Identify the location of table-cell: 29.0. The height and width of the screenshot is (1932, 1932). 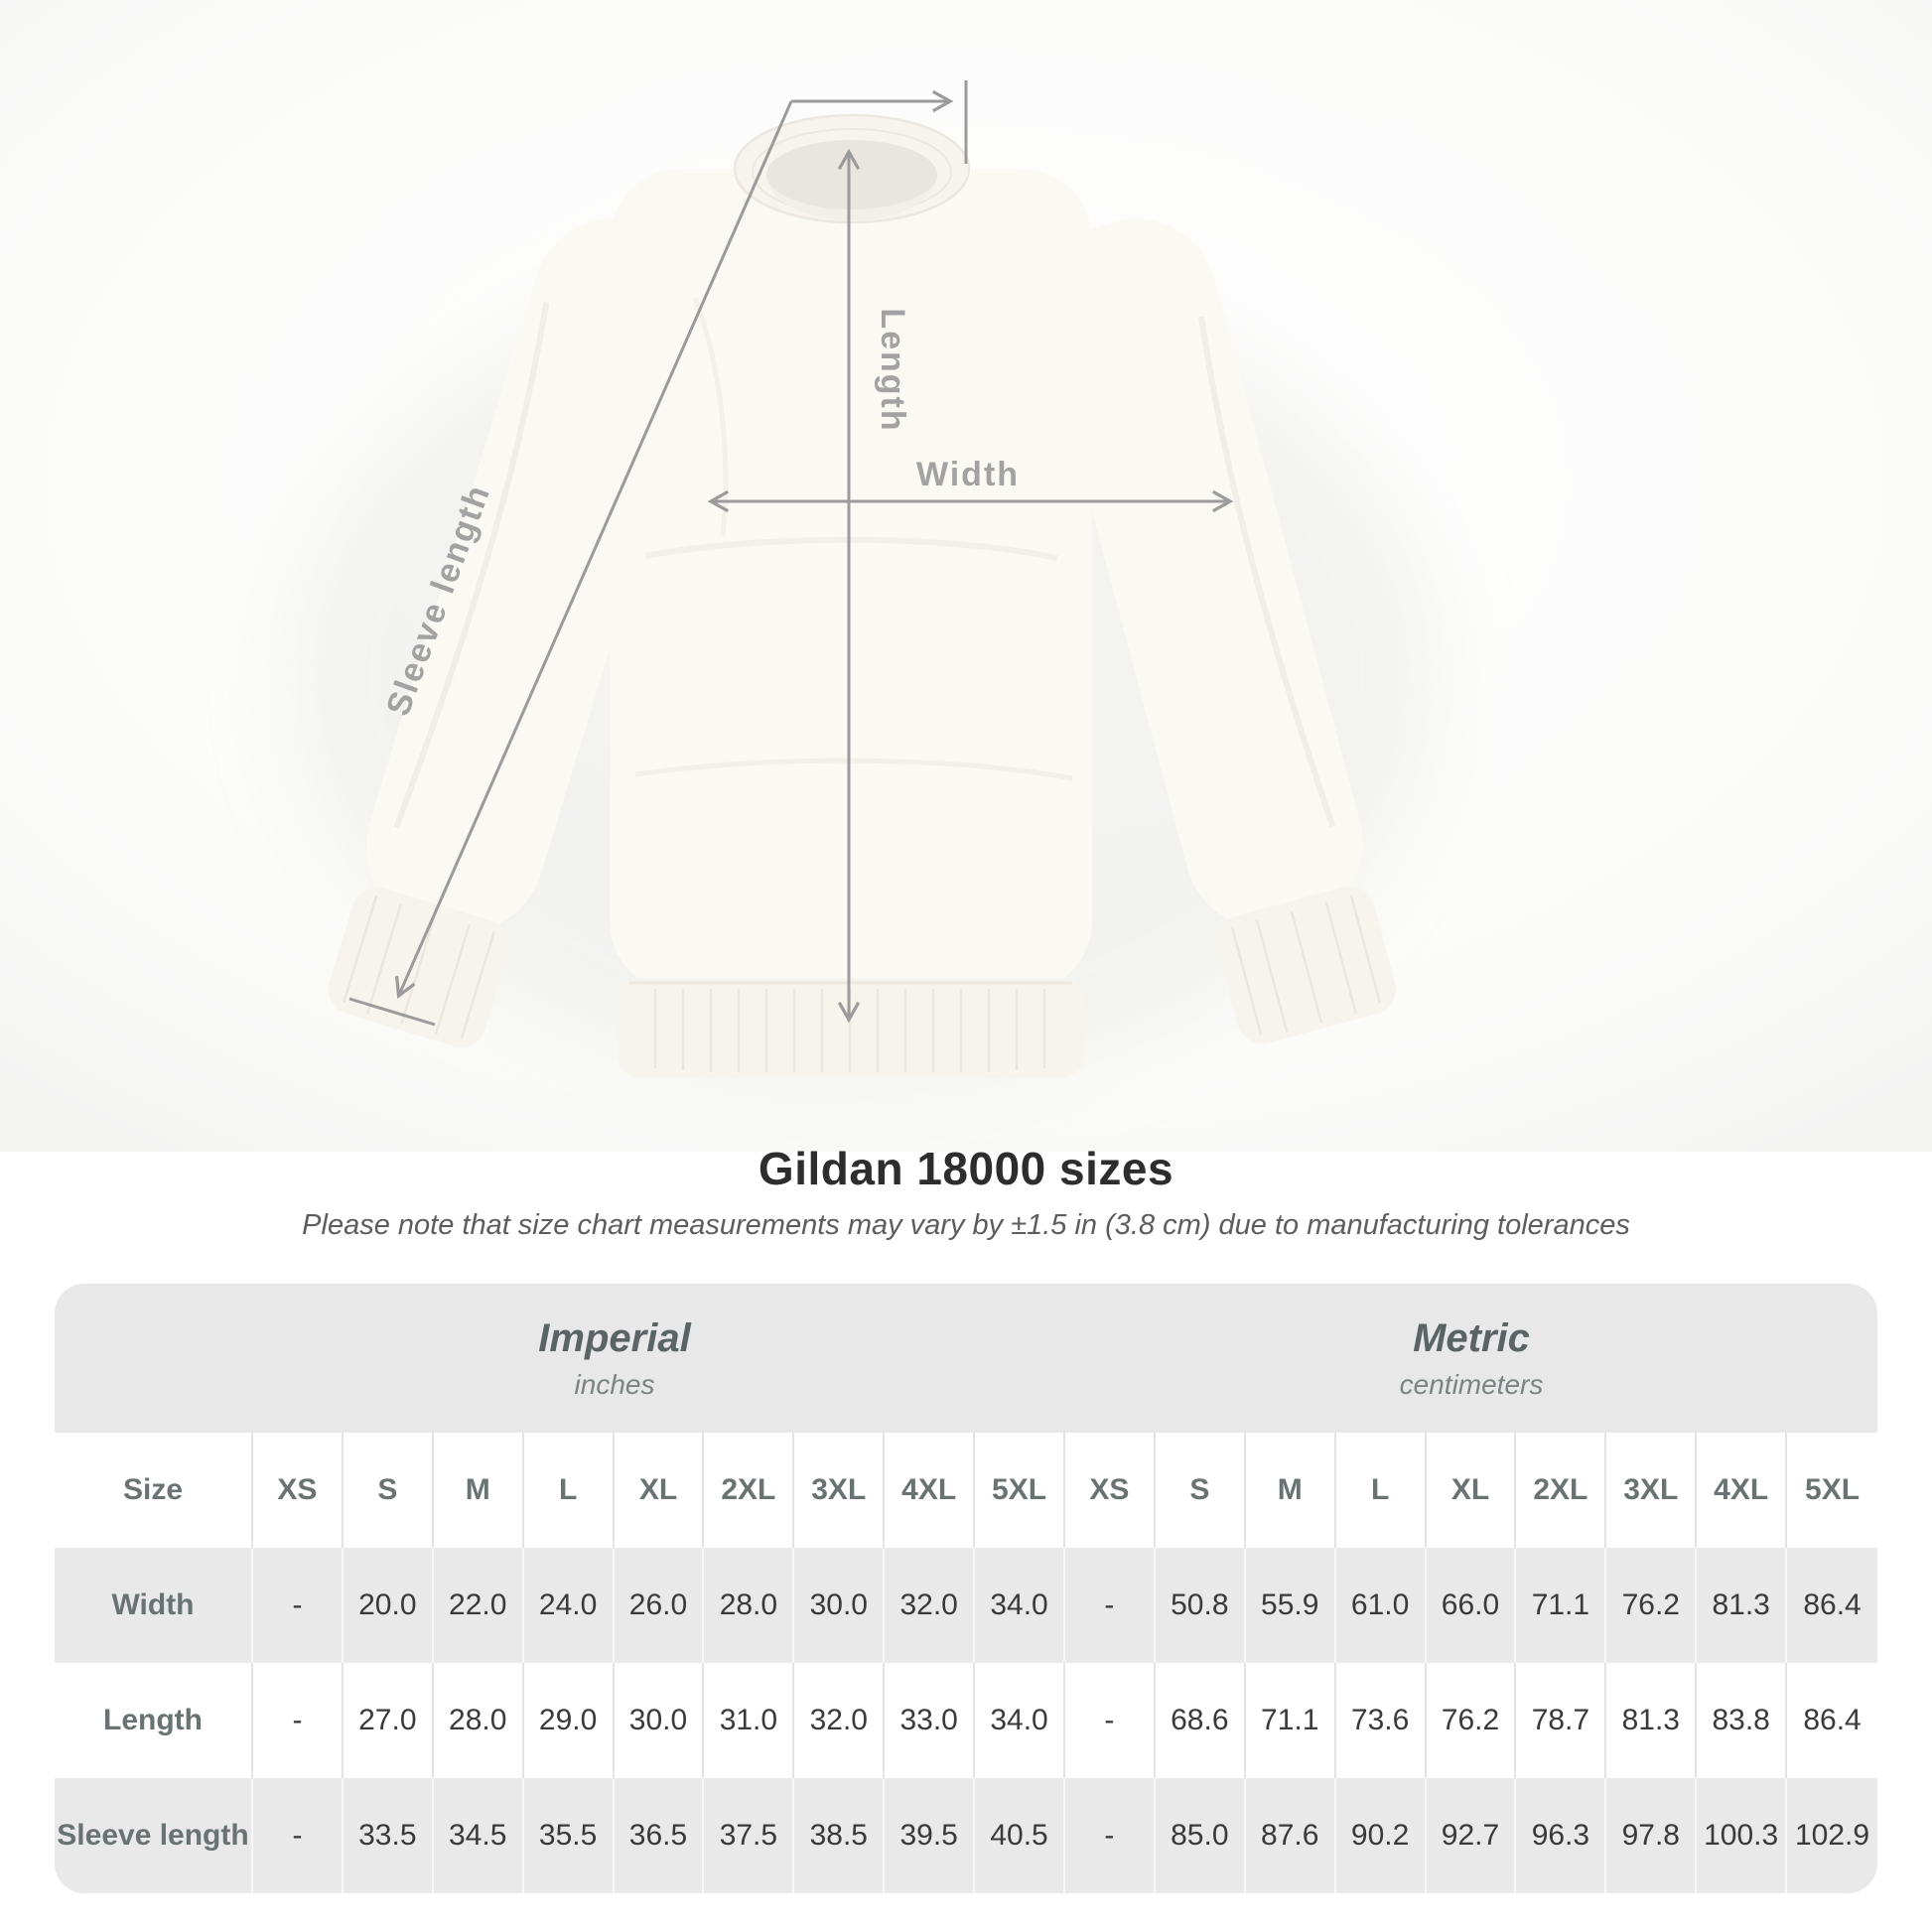
(569, 1721).